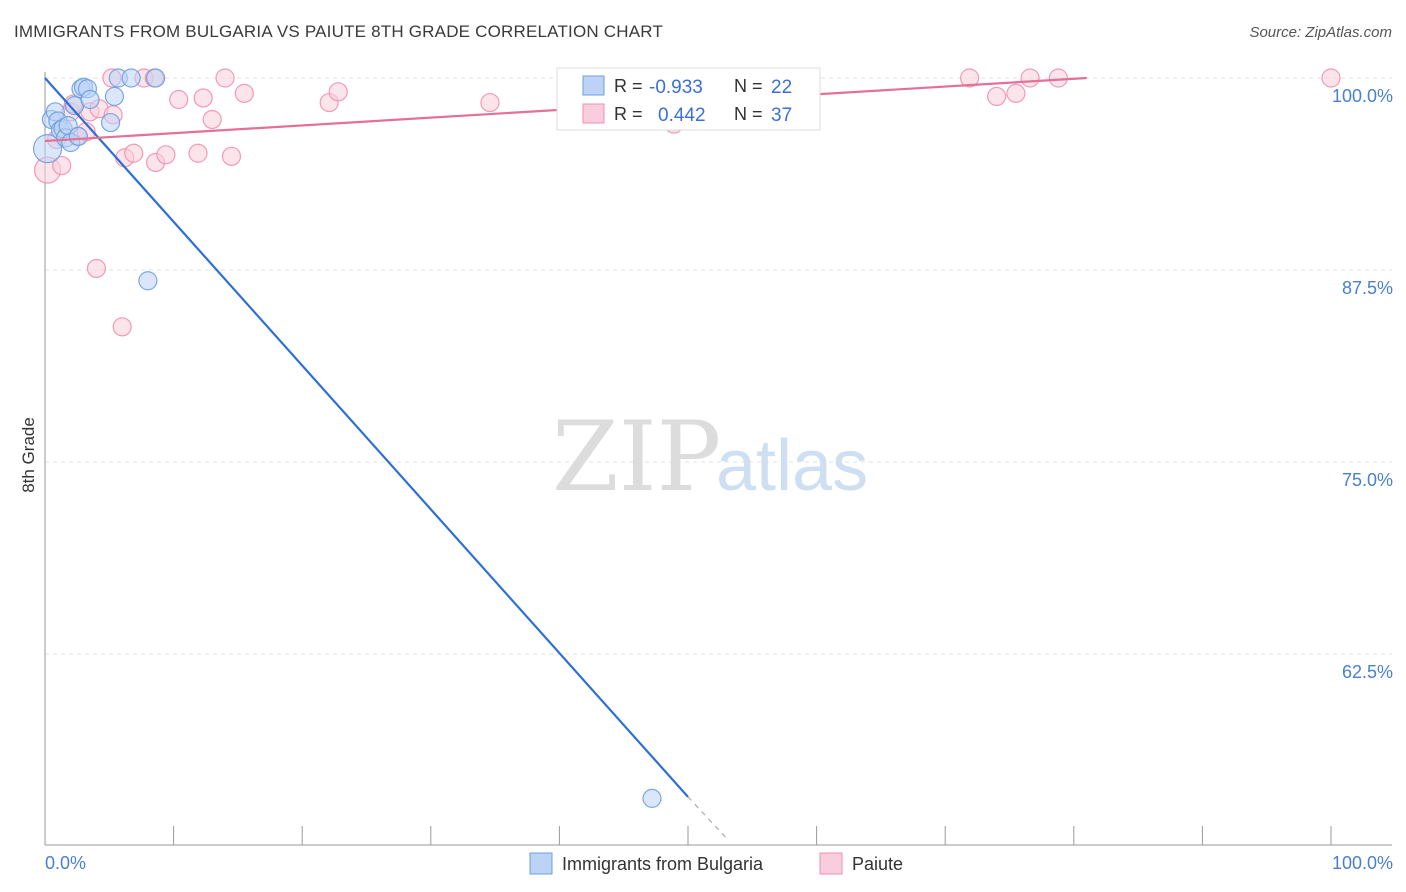 This screenshot has width=1406, height=892. I want to click on y-tick-label-0: 62.5%, so click(1367, 672).